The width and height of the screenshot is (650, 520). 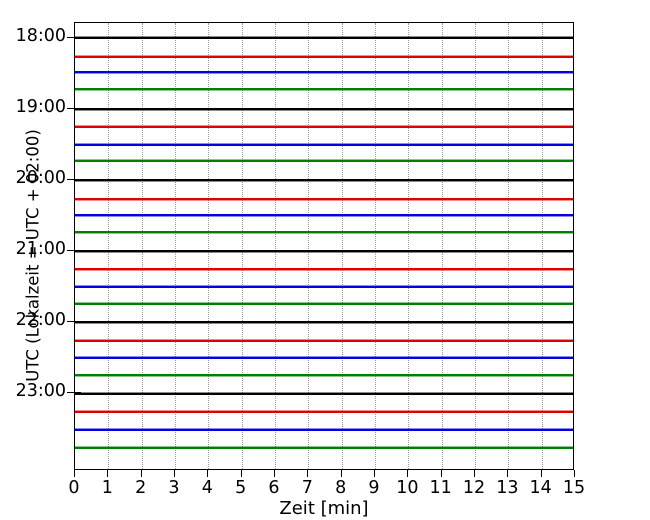 What do you see at coordinates (241, 488) in the screenshot?
I see `x-tick-label: 5` at bounding box center [241, 488].